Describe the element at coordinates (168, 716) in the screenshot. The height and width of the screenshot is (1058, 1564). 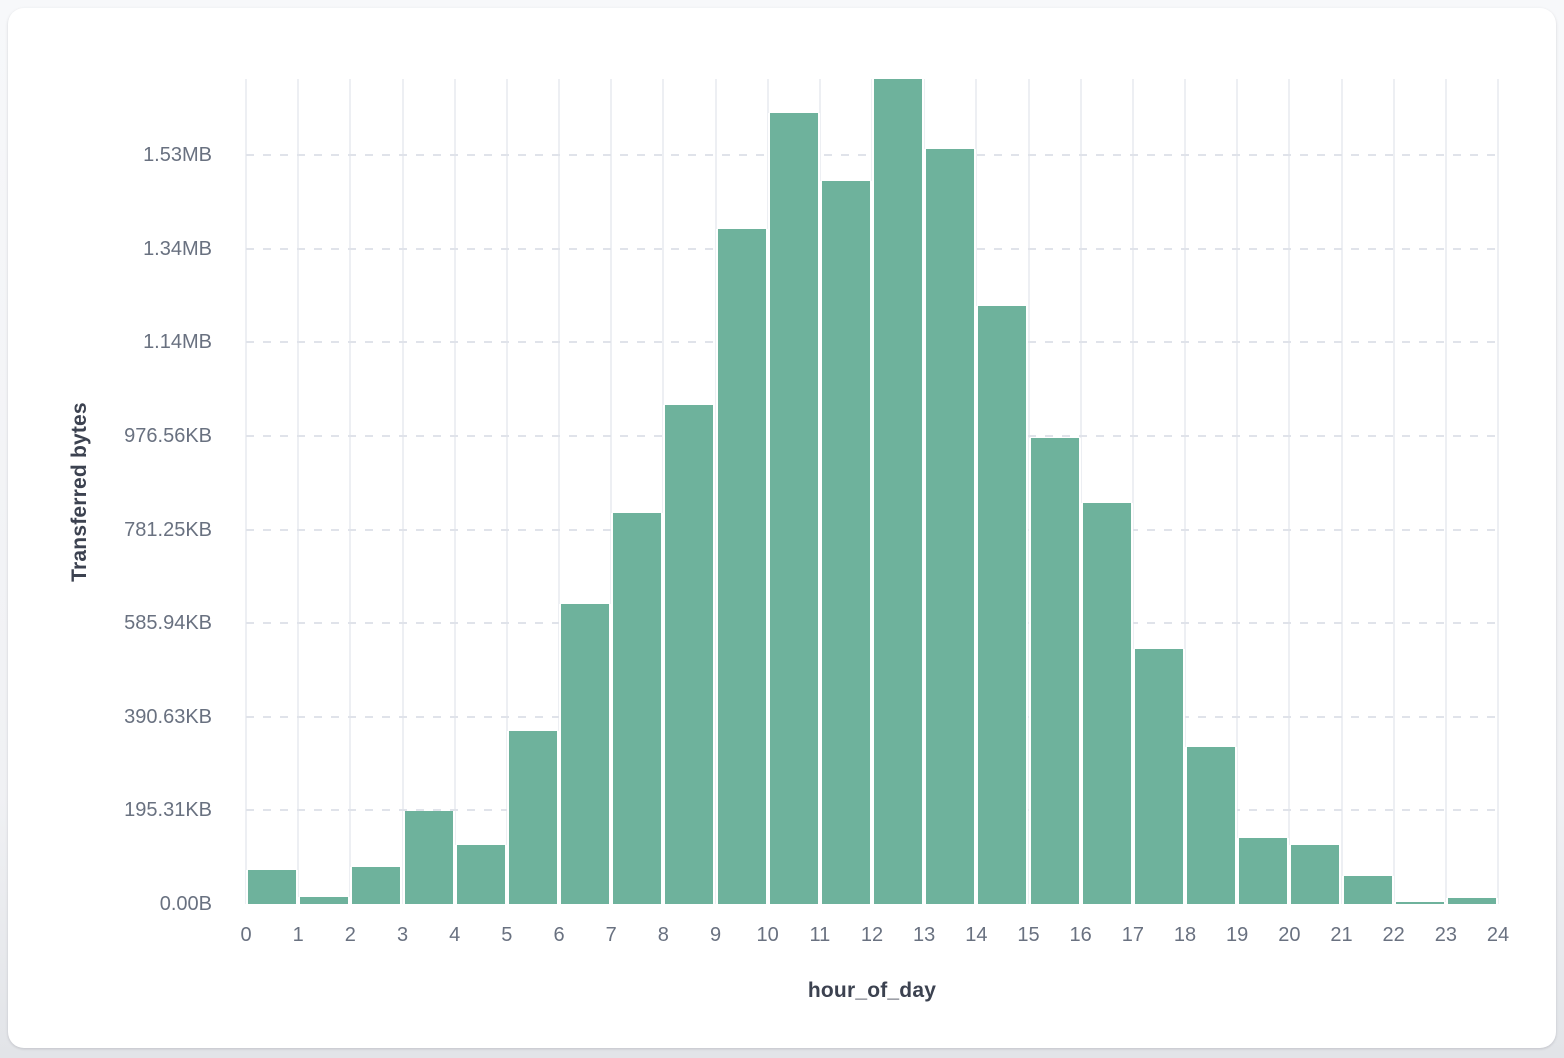
I see `y-tick-390.63KB: 390.63KB` at that location.